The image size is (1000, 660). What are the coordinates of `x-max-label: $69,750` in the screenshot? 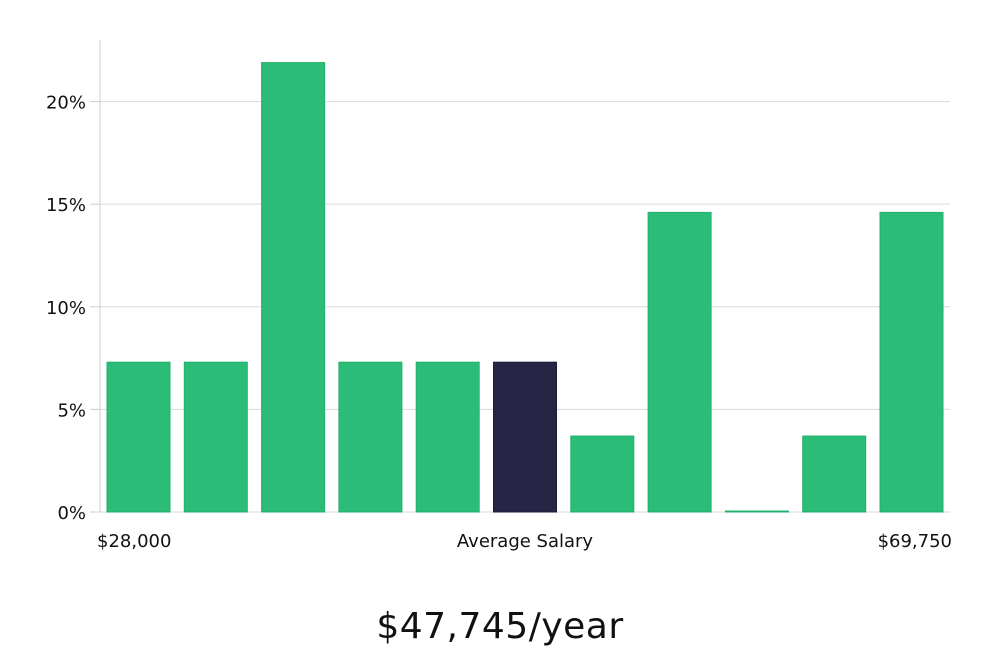 It's located at (915, 541).